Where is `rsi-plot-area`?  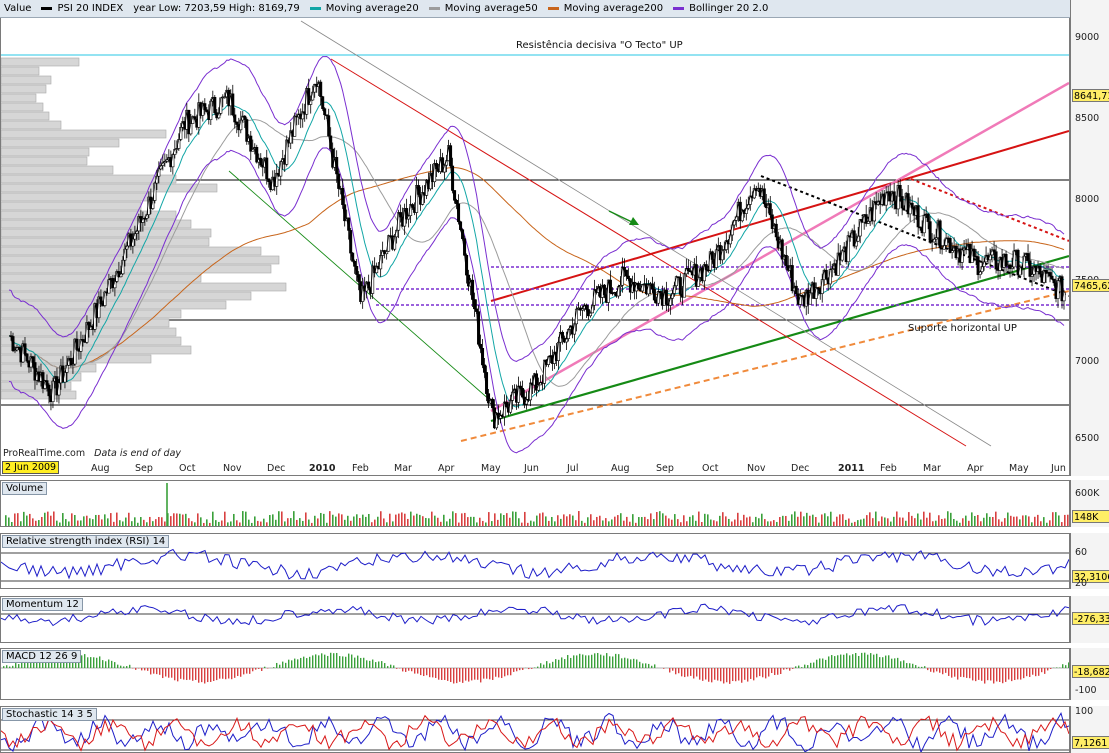
rsi-plot-area is located at coordinates (535, 561).